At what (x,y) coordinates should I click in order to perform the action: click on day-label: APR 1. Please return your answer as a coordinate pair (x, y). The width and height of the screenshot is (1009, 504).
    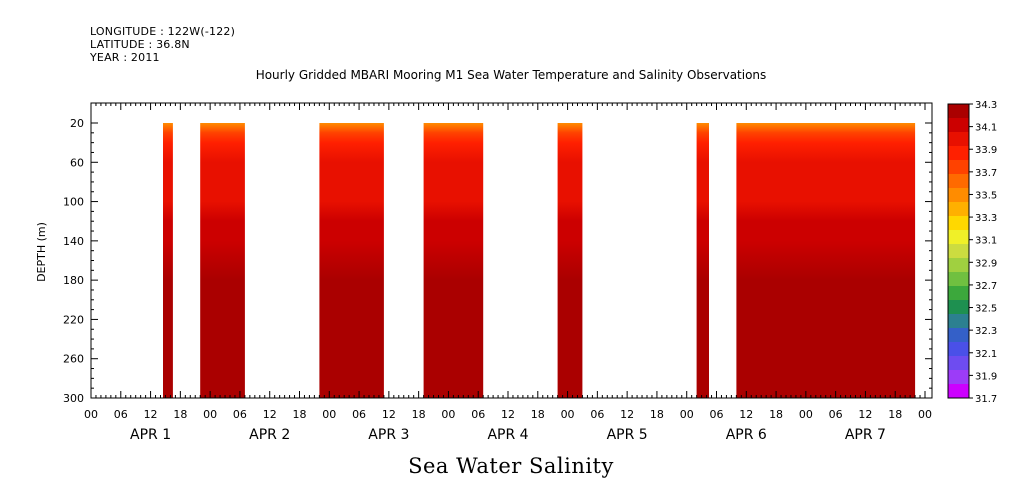
    Looking at the image, I should click on (150, 435).